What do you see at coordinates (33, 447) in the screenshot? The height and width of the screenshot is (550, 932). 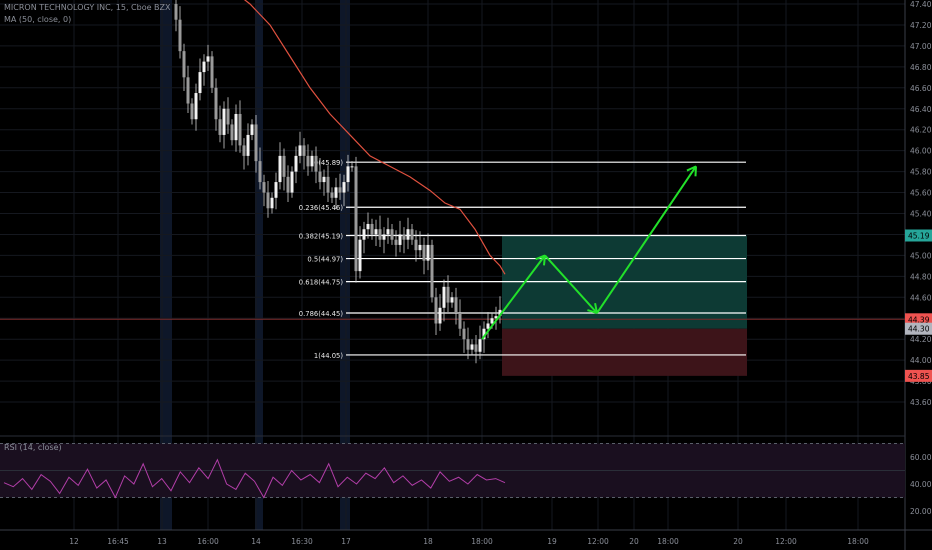 I see `rsi-legend: RSI (14, close)` at bounding box center [33, 447].